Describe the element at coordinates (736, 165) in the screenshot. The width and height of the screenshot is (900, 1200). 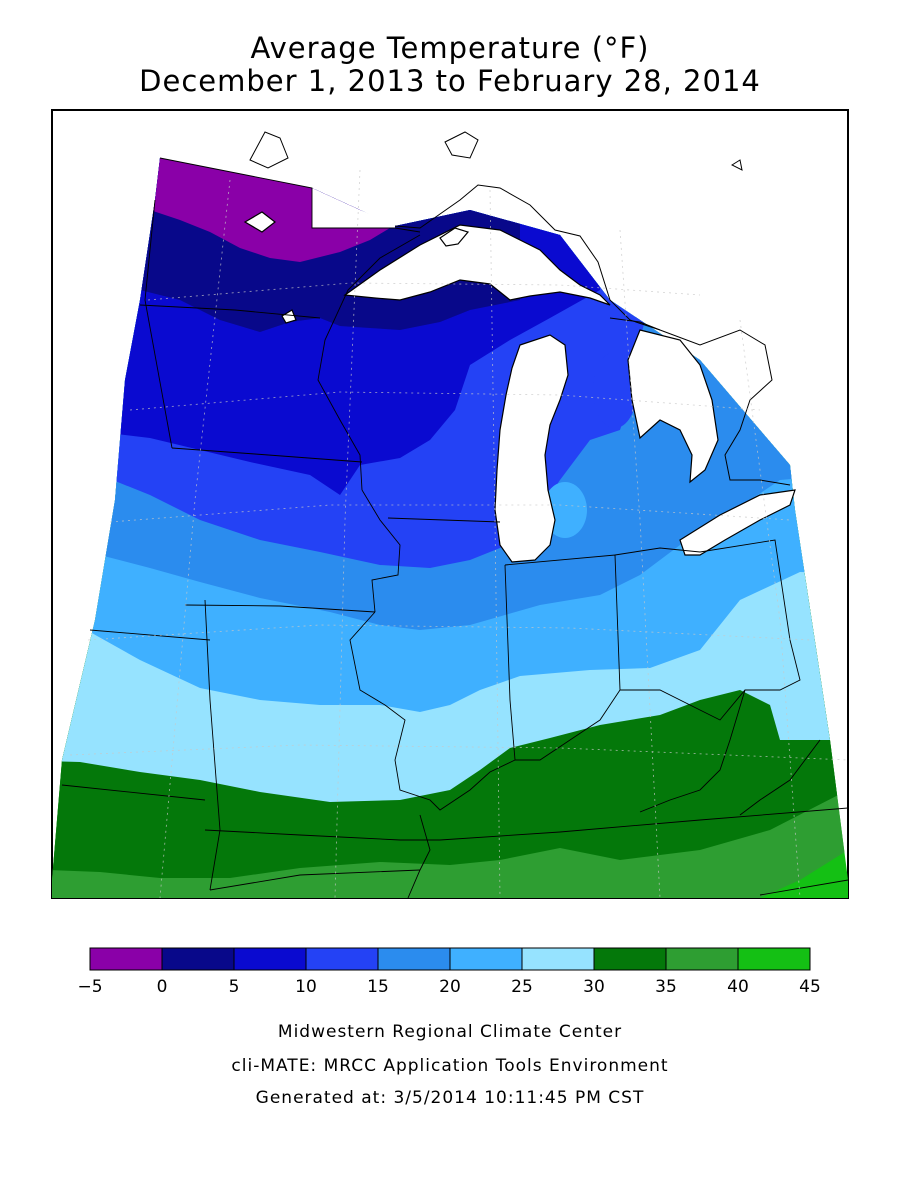
I see `northeast-island` at that location.